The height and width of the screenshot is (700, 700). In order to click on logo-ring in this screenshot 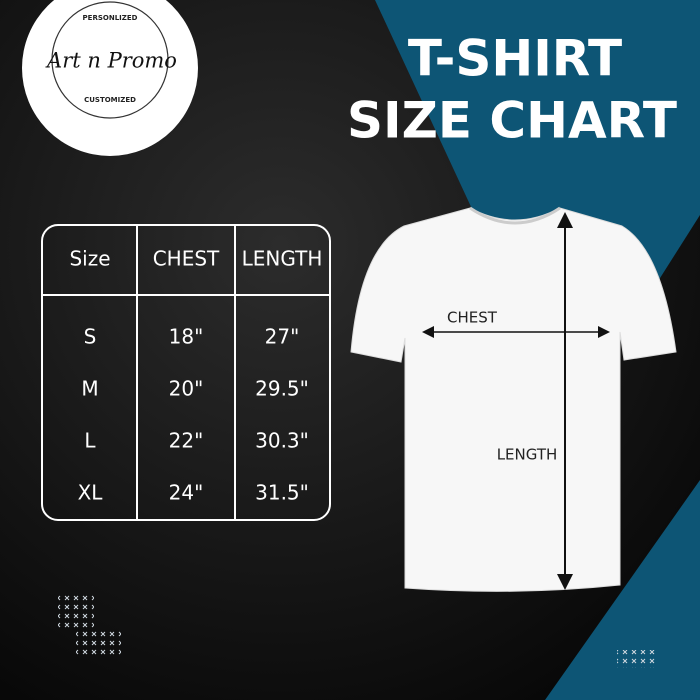, I will do `click(110, 60)`.